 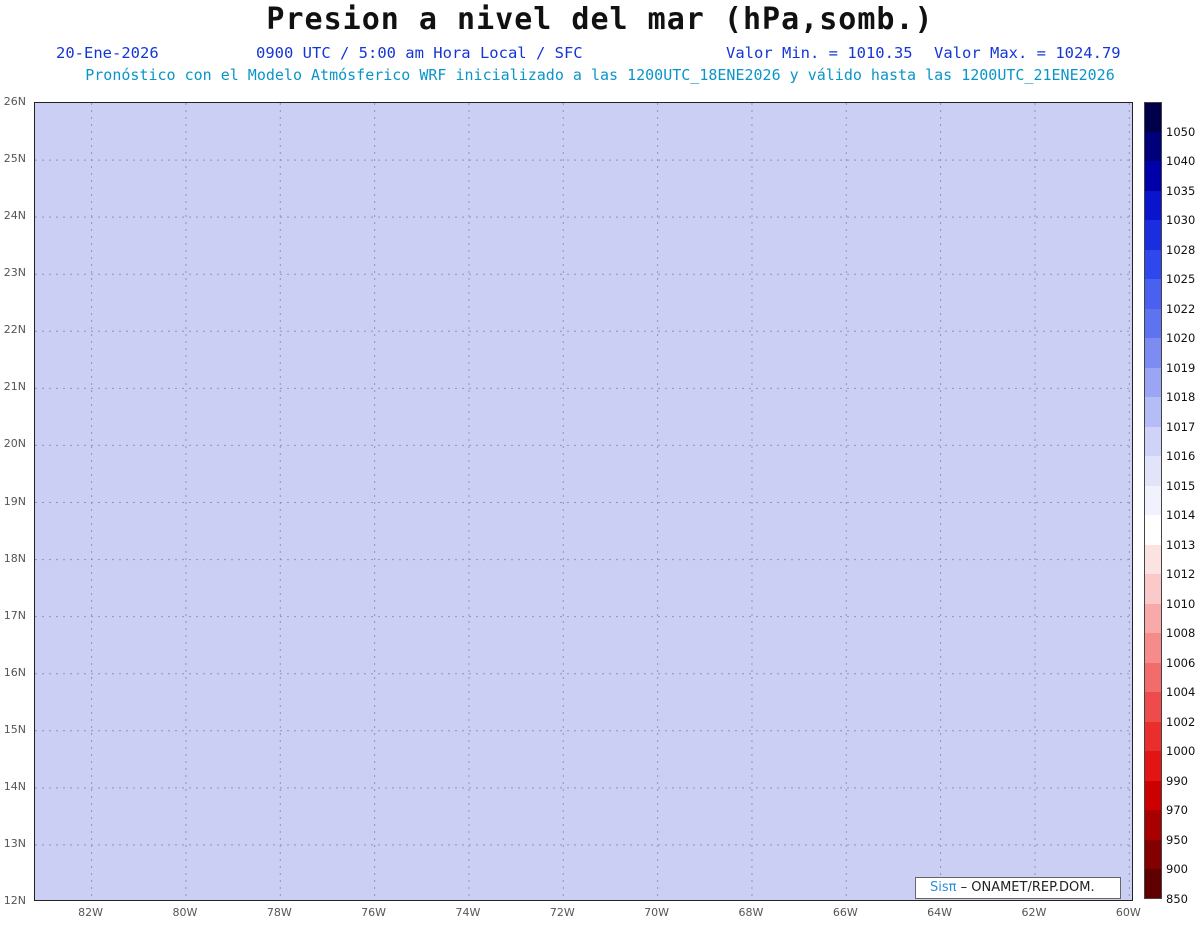 I want to click on legend-row: 1008, so click(x=1172, y=621).